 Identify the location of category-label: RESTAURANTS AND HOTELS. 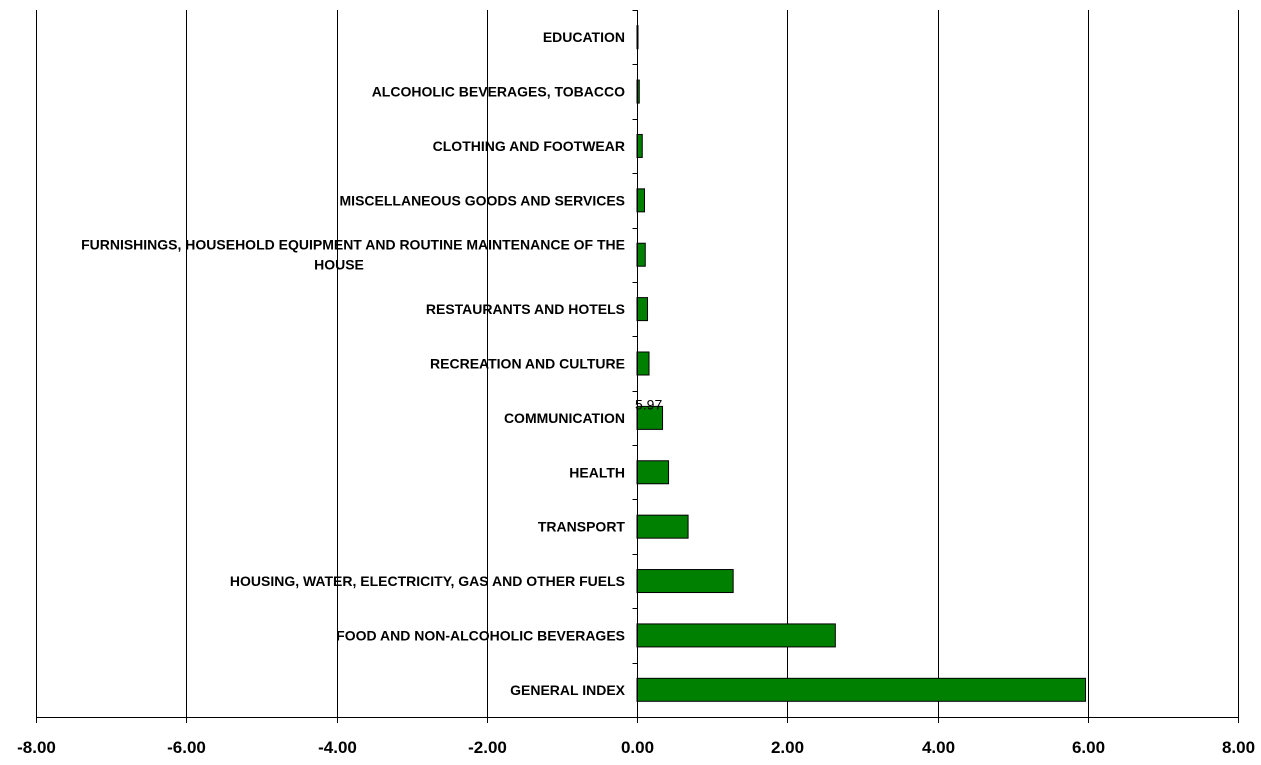
(525, 309).